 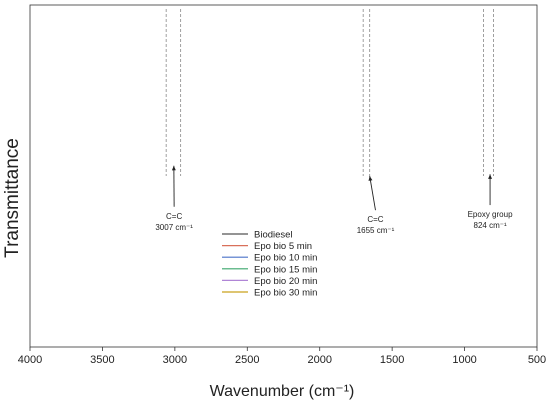 I want to click on x-axis: 4000 3500 3000 2500 2000 1500 1000 500, so click(x=282, y=356).